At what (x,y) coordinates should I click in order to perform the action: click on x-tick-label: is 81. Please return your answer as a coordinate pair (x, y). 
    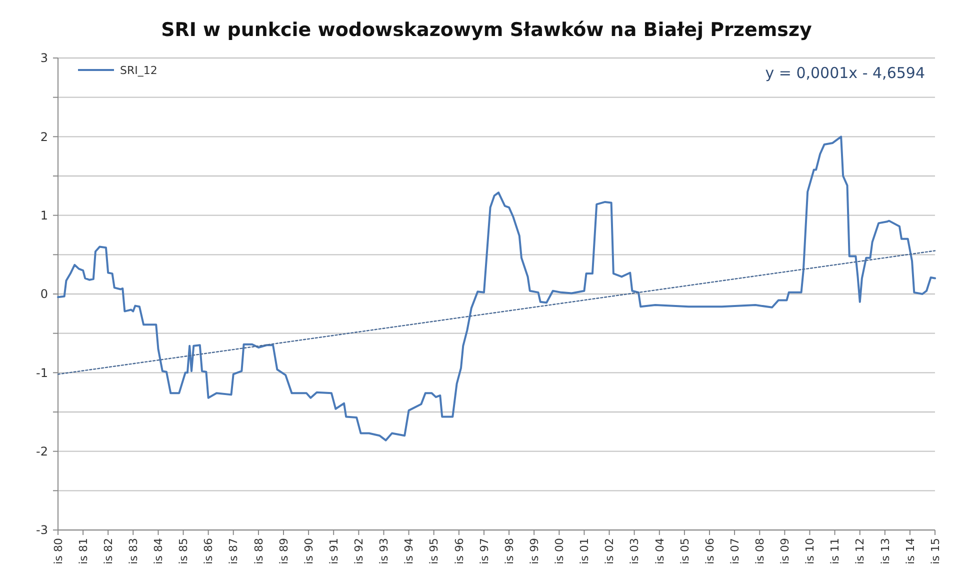
    Looking at the image, I should click on (83, 551).